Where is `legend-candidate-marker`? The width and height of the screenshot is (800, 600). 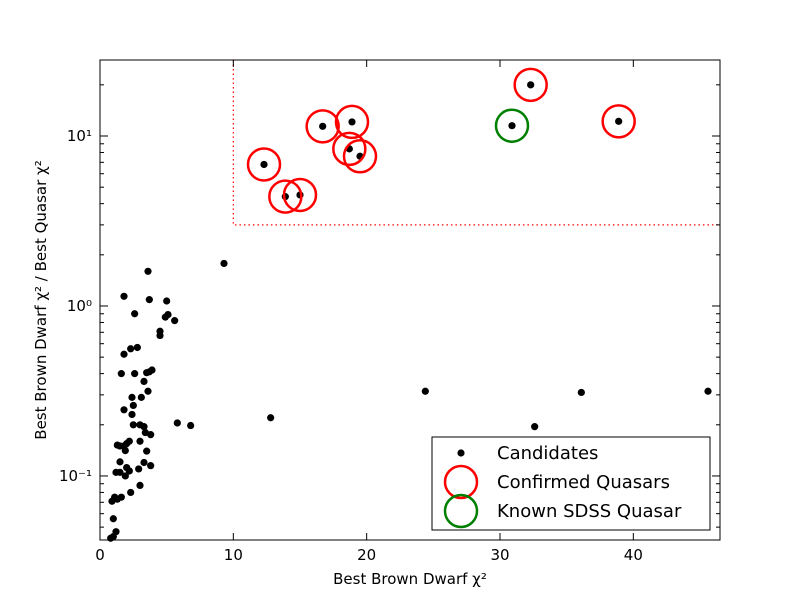
legend-candidate-marker is located at coordinates (461, 453).